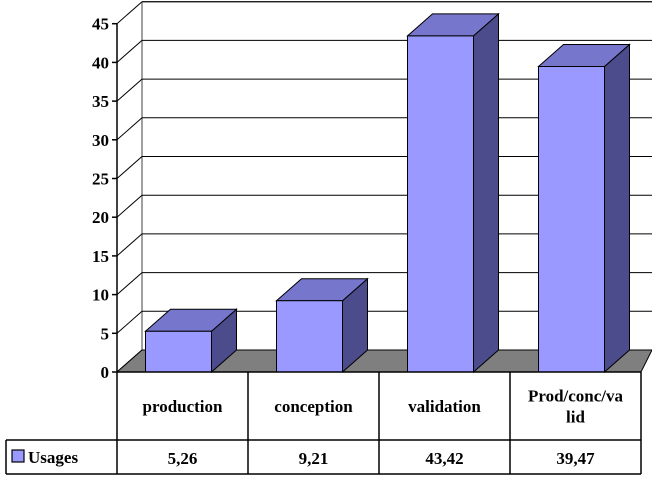 This screenshot has width=652, height=477. I want to click on y-axis: 0 5 10 15 20 25 30 35 40 45, so click(105, 198).